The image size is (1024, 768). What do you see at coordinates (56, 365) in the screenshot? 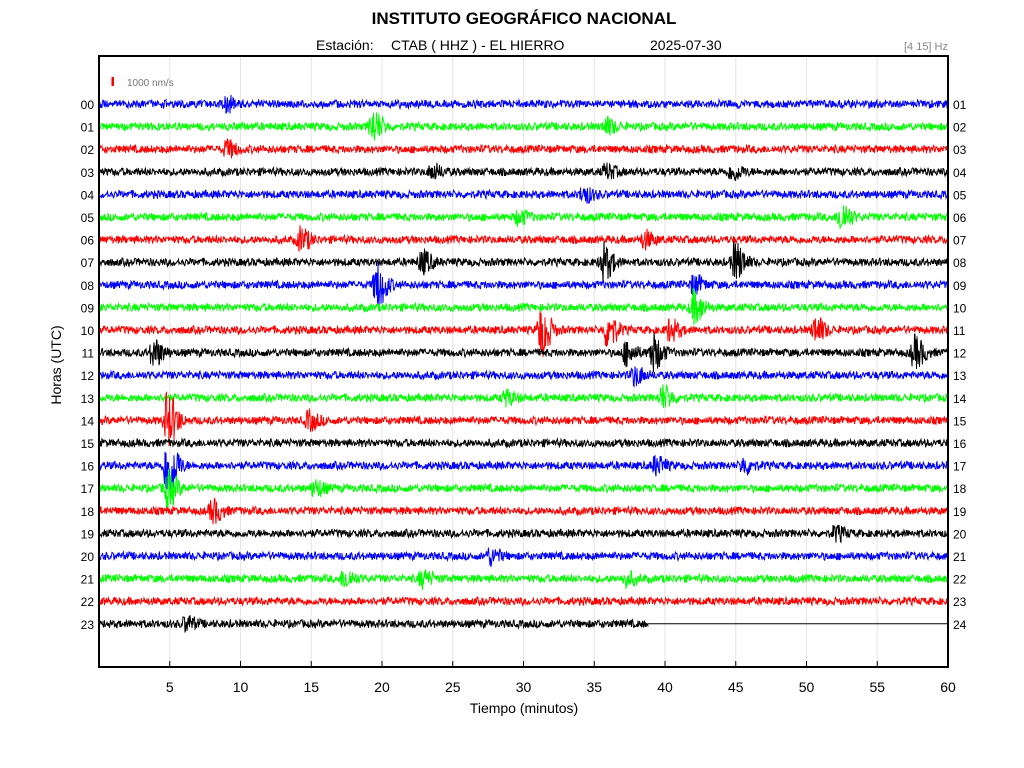
I see `y-axis-label: Horas (UTC)` at bounding box center [56, 365].